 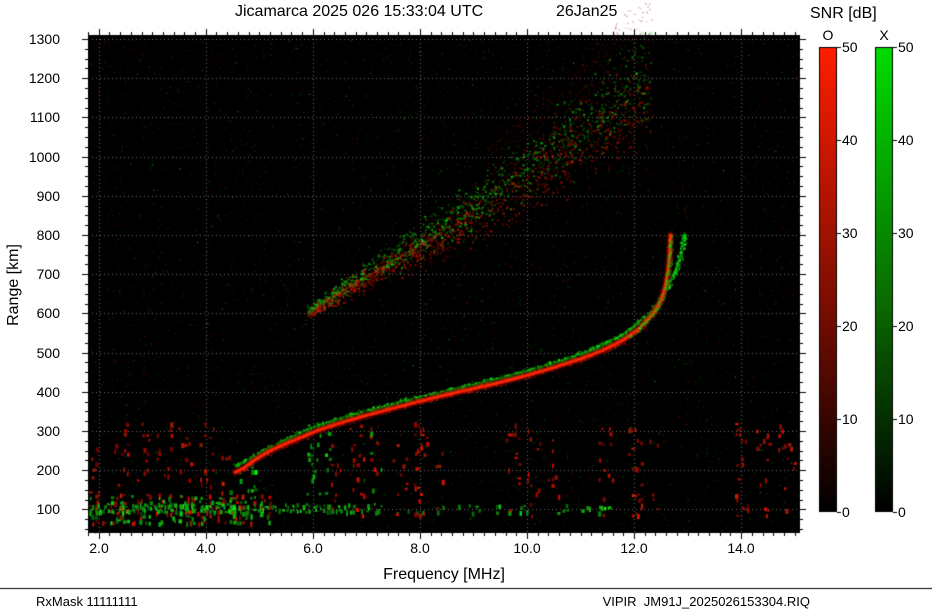 What do you see at coordinates (444, 574) in the screenshot?
I see `x-axis-label: Frequency [MHz]` at bounding box center [444, 574].